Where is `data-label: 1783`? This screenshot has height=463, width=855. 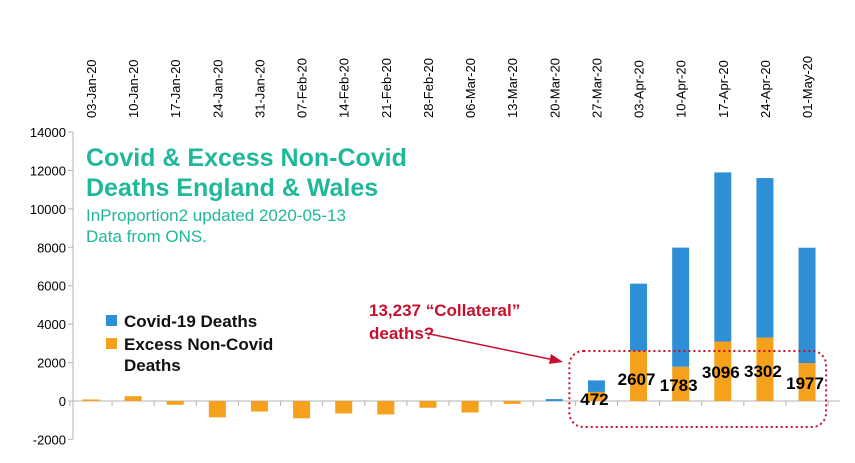
data-label: 1783 is located at coordinates (679, 385).